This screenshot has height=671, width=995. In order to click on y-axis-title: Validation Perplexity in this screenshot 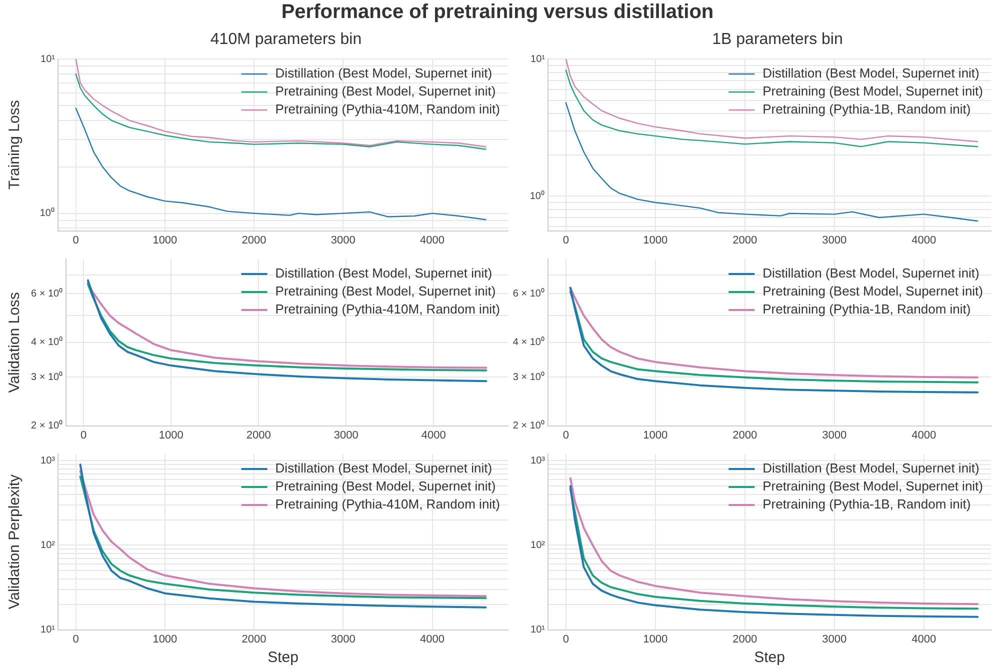, I will do `click(15, 542)`.